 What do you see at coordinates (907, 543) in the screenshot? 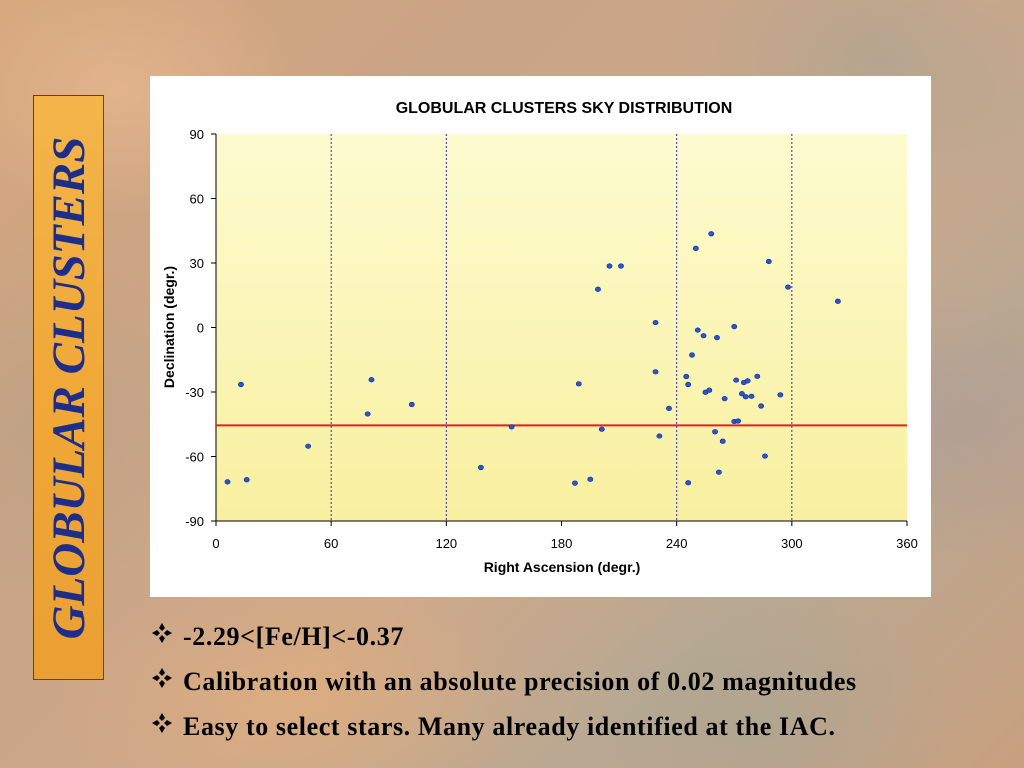
I see `x-tick-label: 360` at bounding box center [907, 543].